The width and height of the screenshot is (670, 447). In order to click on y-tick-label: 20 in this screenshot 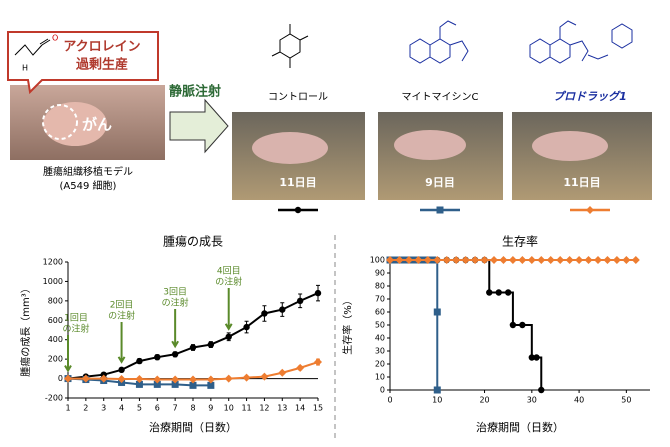, I will do `click(380, 364)`.